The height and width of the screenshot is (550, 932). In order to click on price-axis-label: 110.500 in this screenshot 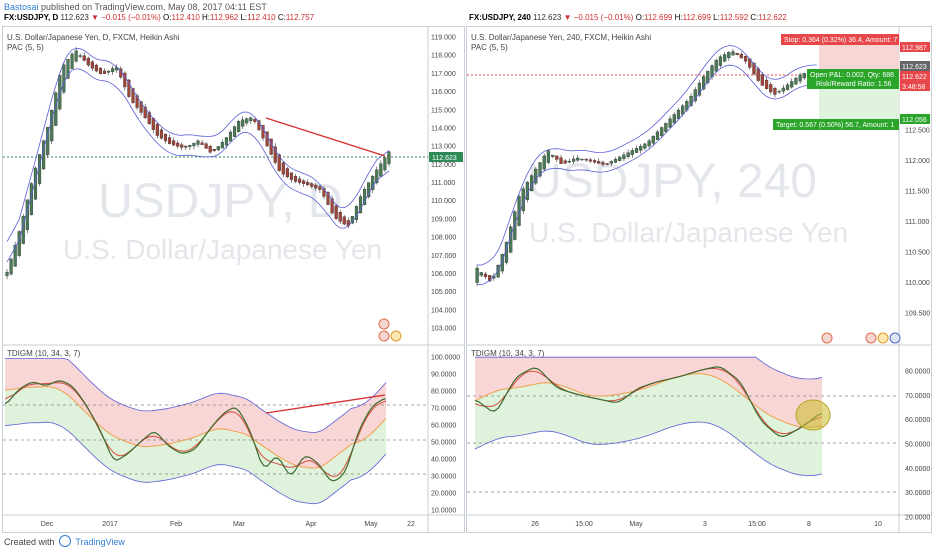, I will do `click(917, 253)`.